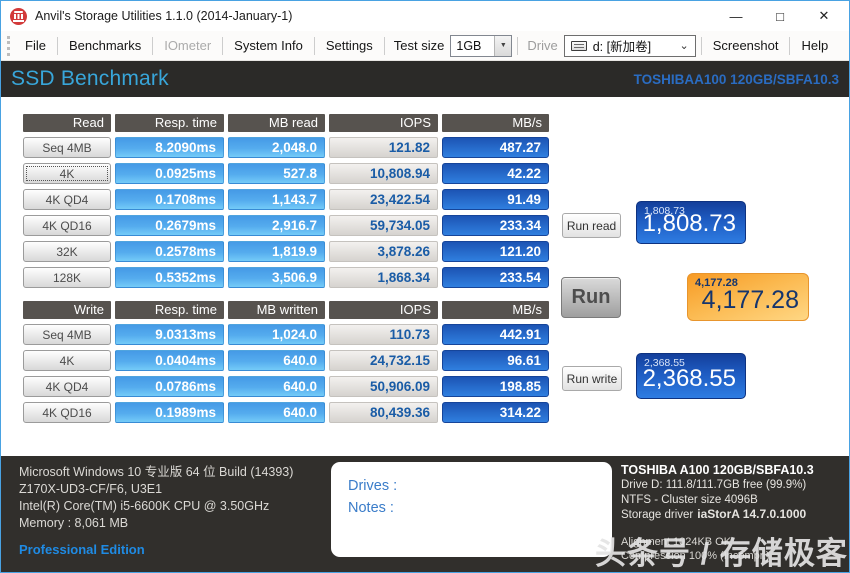 Image resolution: width=850 pixels, height=573 pixels. I want to click on mbs-cell: 233.34, so click(495, 225).